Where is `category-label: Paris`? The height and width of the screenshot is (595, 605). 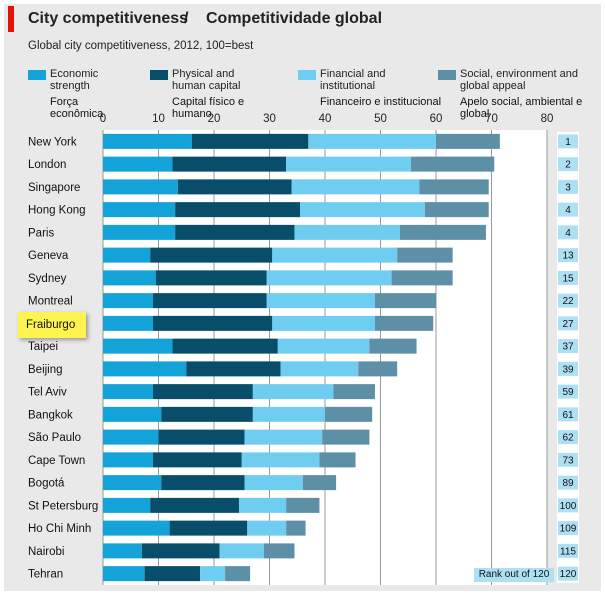 category-label: Paris is located at coordinates (41, 233).